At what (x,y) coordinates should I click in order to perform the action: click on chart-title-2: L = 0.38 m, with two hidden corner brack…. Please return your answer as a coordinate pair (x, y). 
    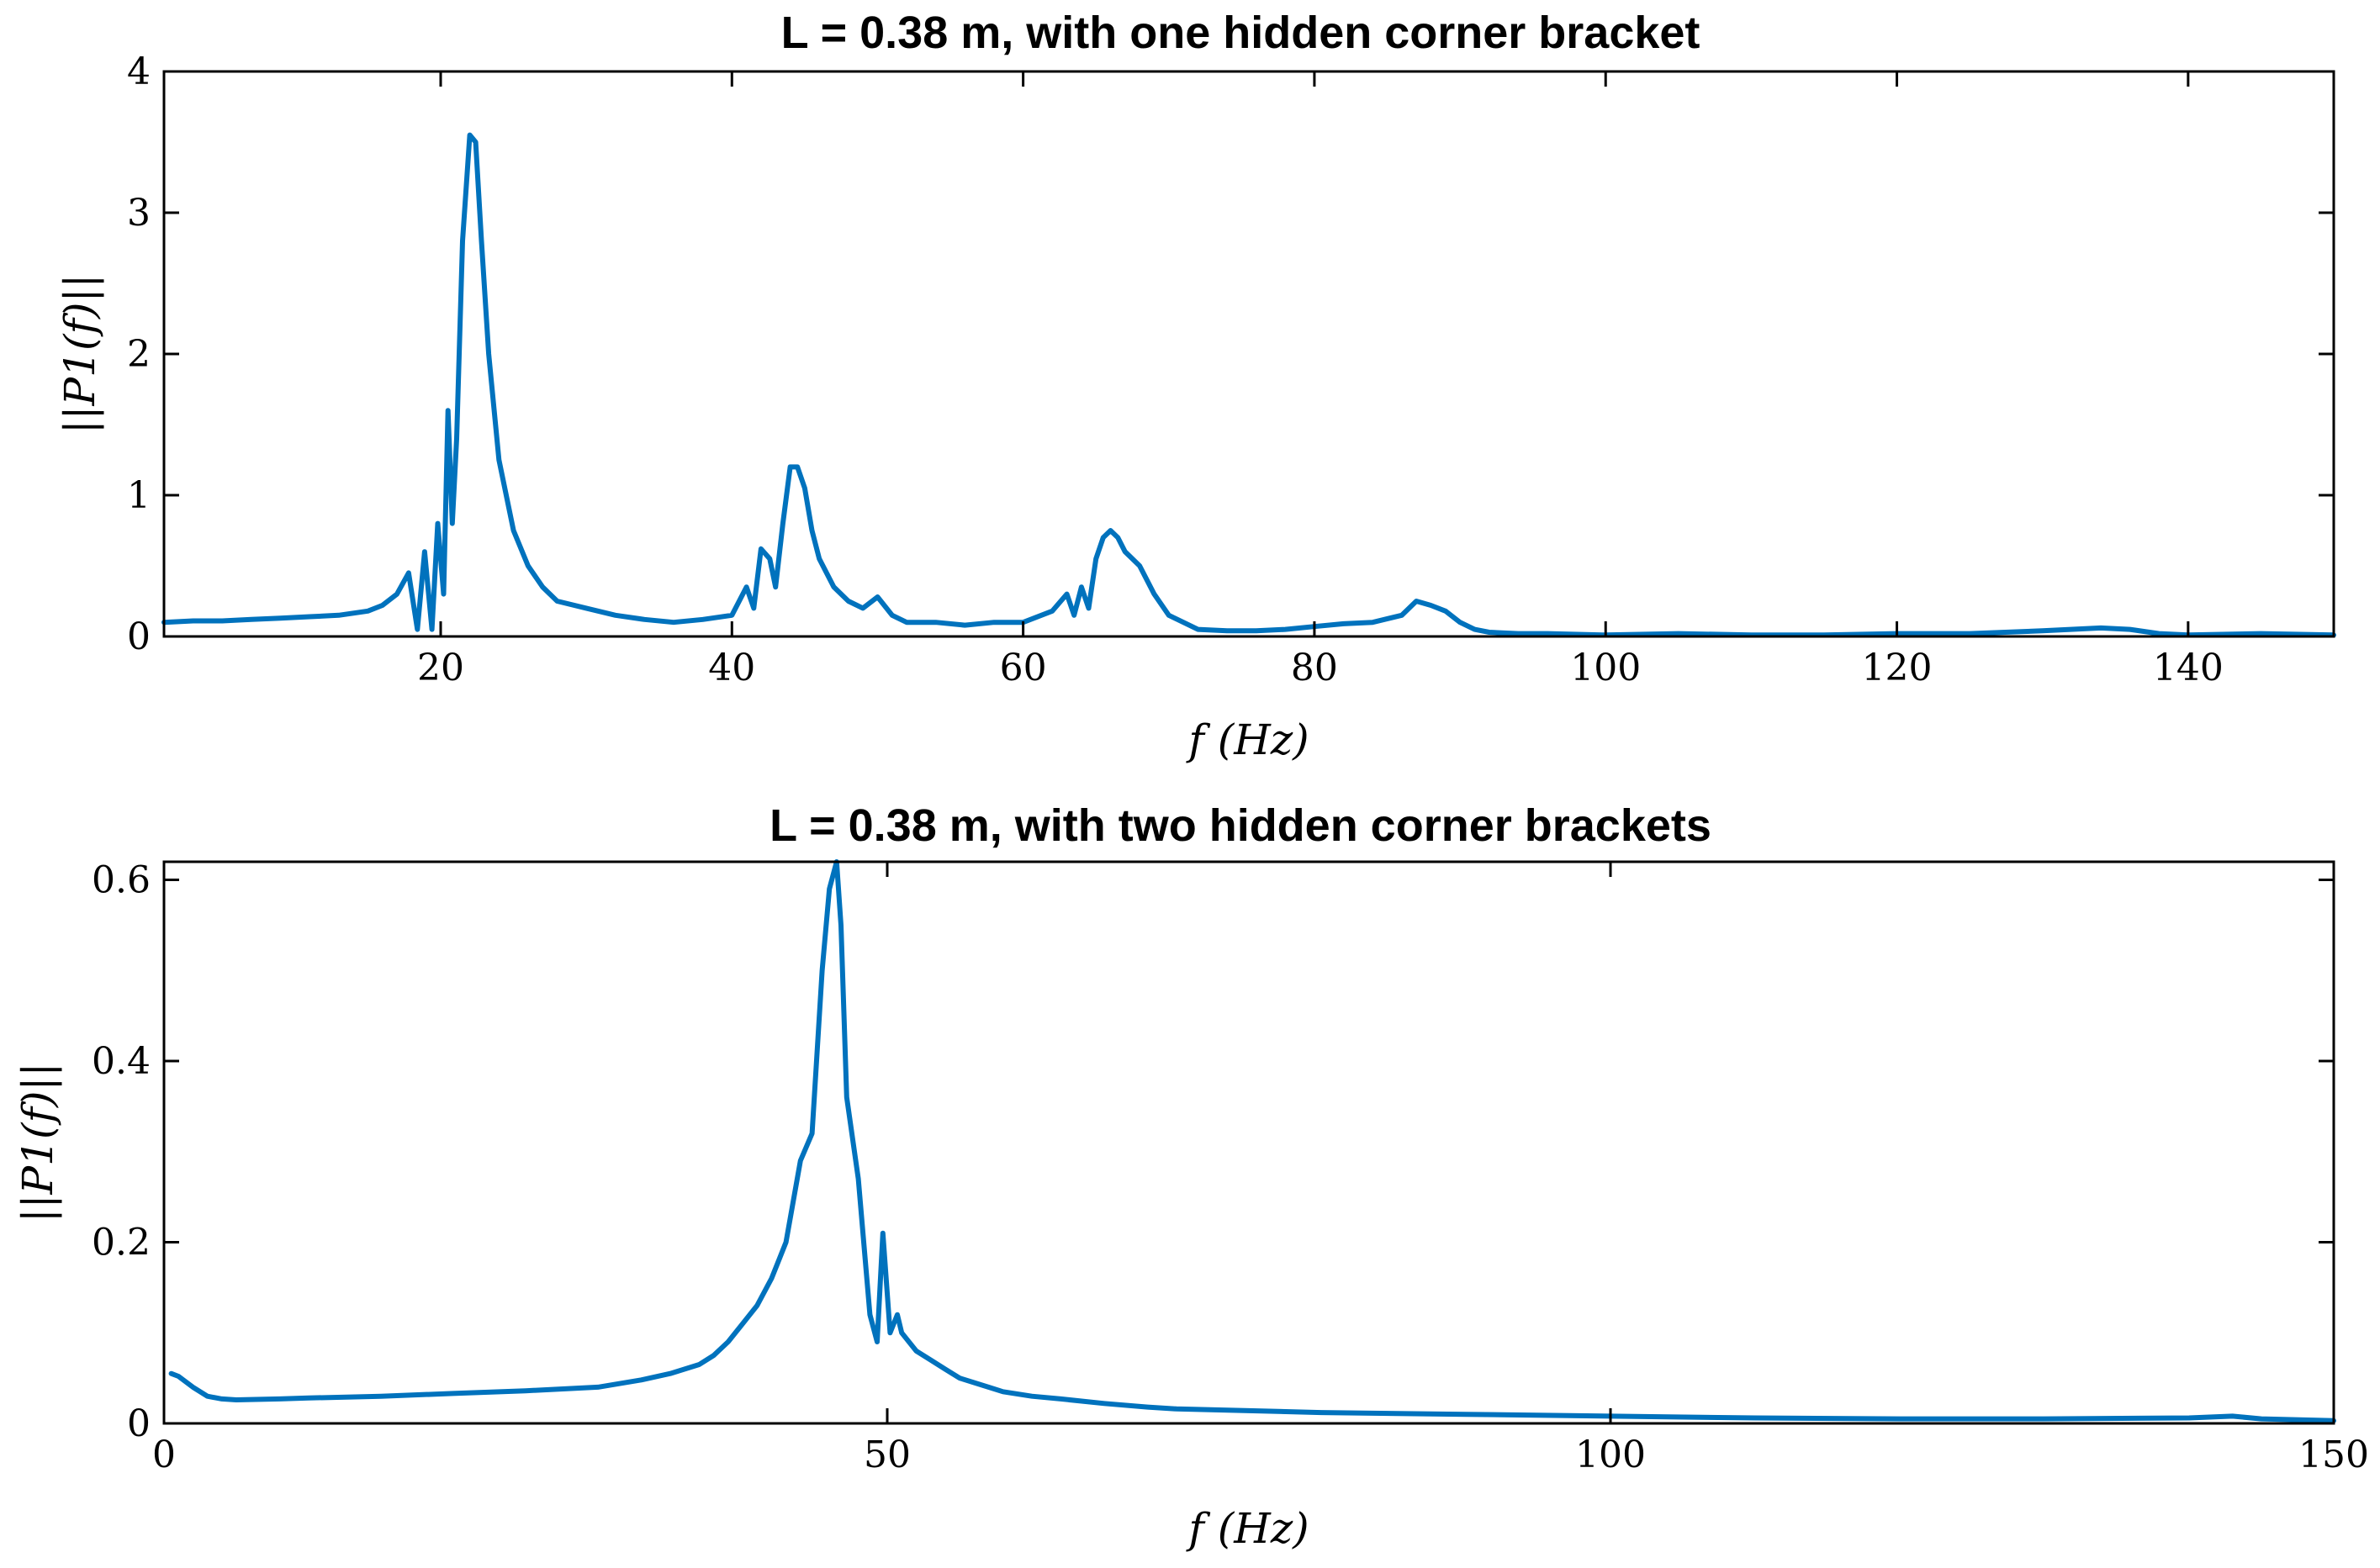
    Looking at the image, I should click on (1240, 826).